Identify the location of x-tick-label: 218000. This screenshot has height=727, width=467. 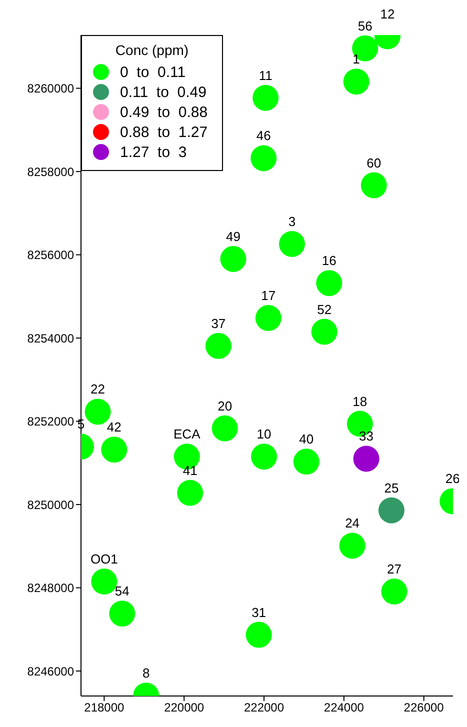
(104, 707).